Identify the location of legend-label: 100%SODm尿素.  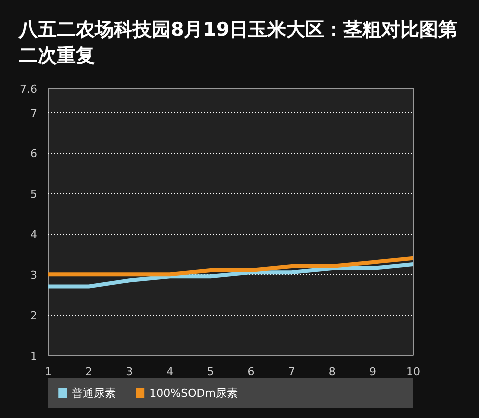
(194, 393).